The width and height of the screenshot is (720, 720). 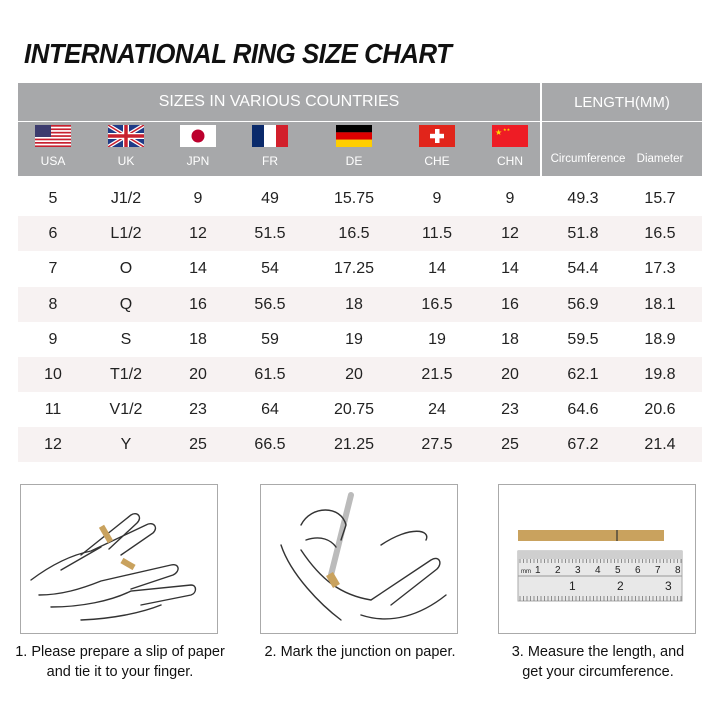 I want to click on table-cell: 59.5, so click(x=583, y=339).